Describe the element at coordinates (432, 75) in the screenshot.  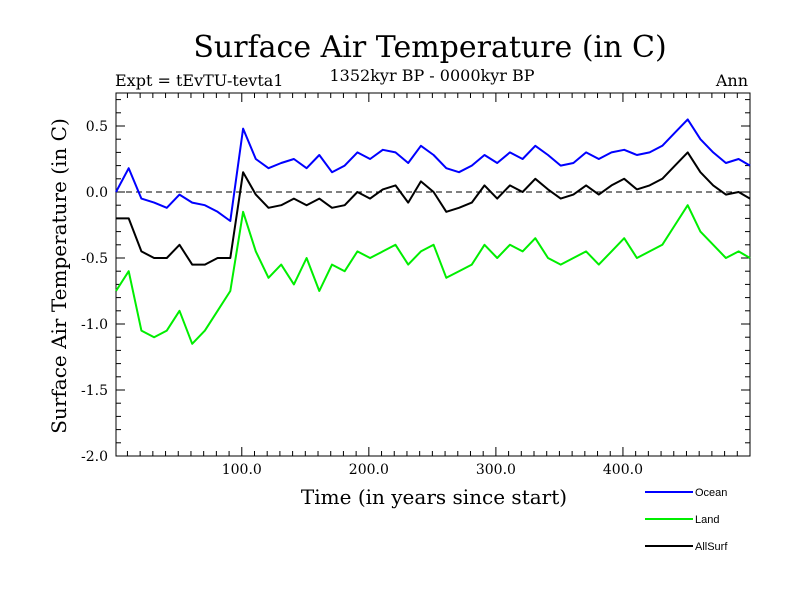
I see `period-label: 1352kyr BP - 0000kyr BP` at that location.